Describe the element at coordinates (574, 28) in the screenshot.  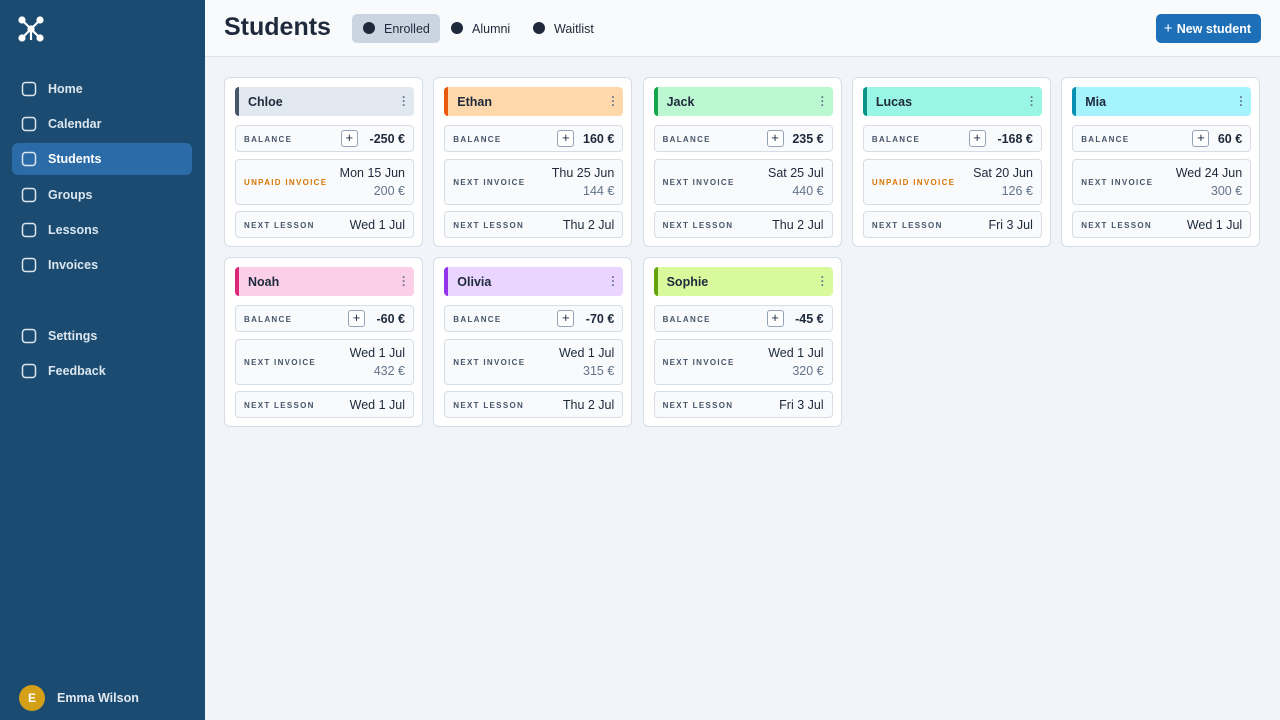
I see `tab-label: Waitlist` at that location.